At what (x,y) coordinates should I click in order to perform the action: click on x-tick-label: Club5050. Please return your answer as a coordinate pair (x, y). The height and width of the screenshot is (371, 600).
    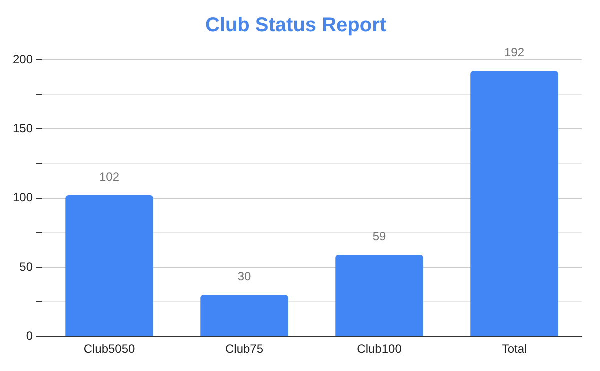
    Looking at the image, I should click on (110, 349).